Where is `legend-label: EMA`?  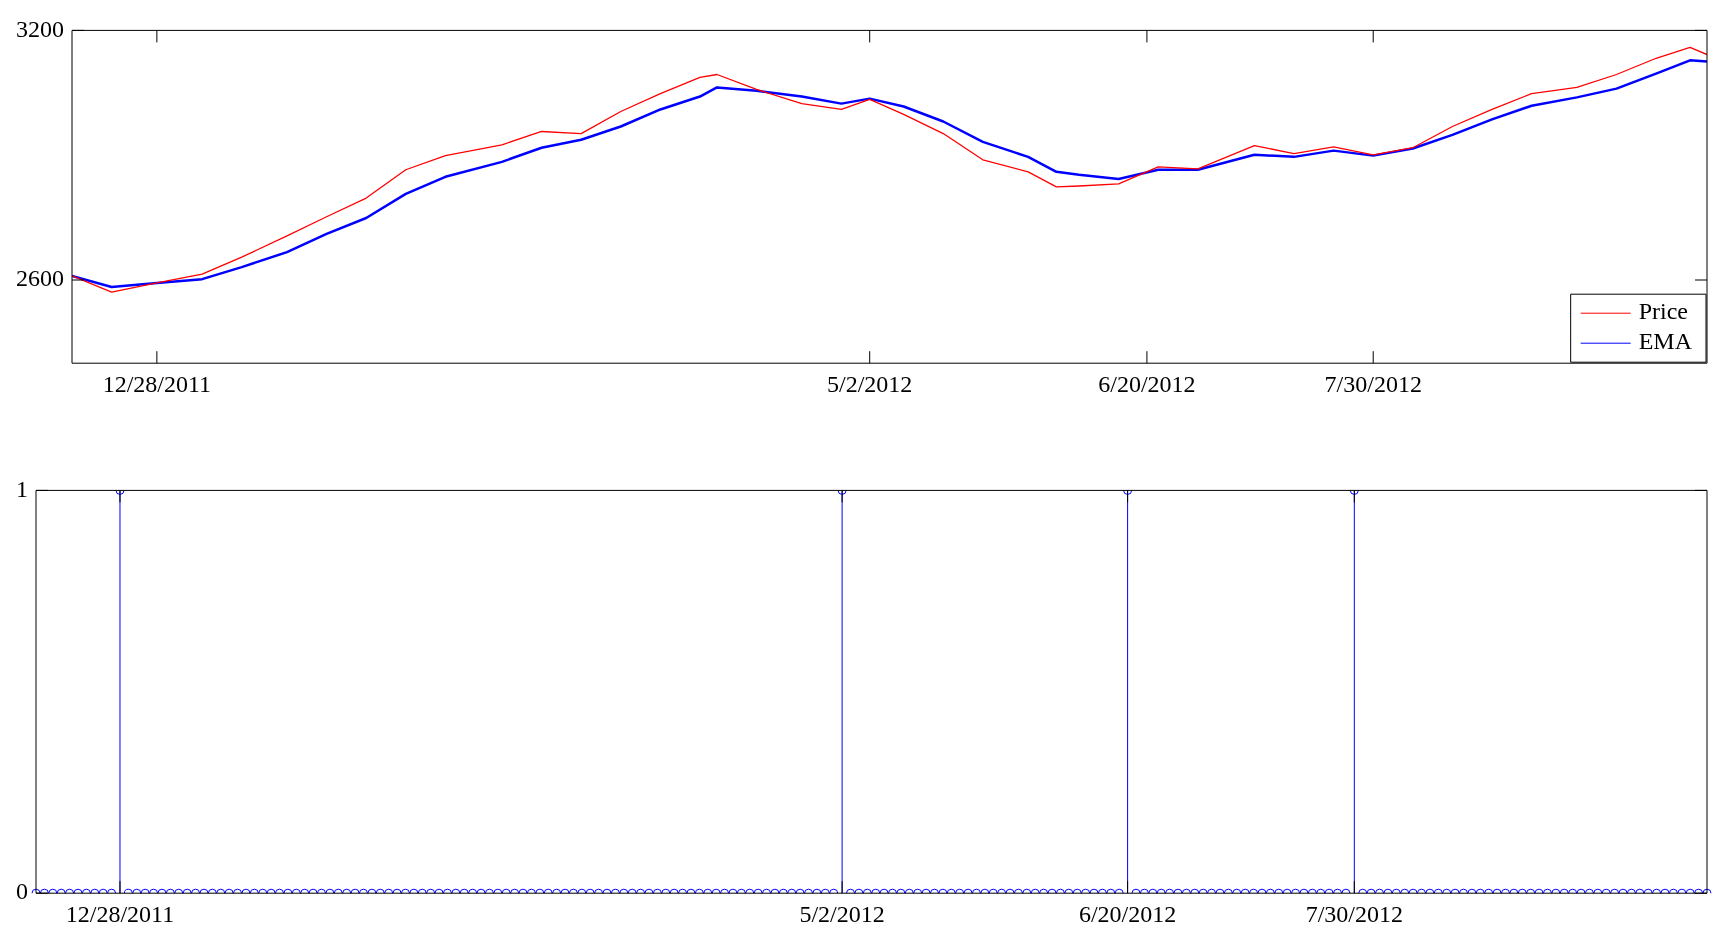
legend-label: EMA is located at coordinates (1665, 341).